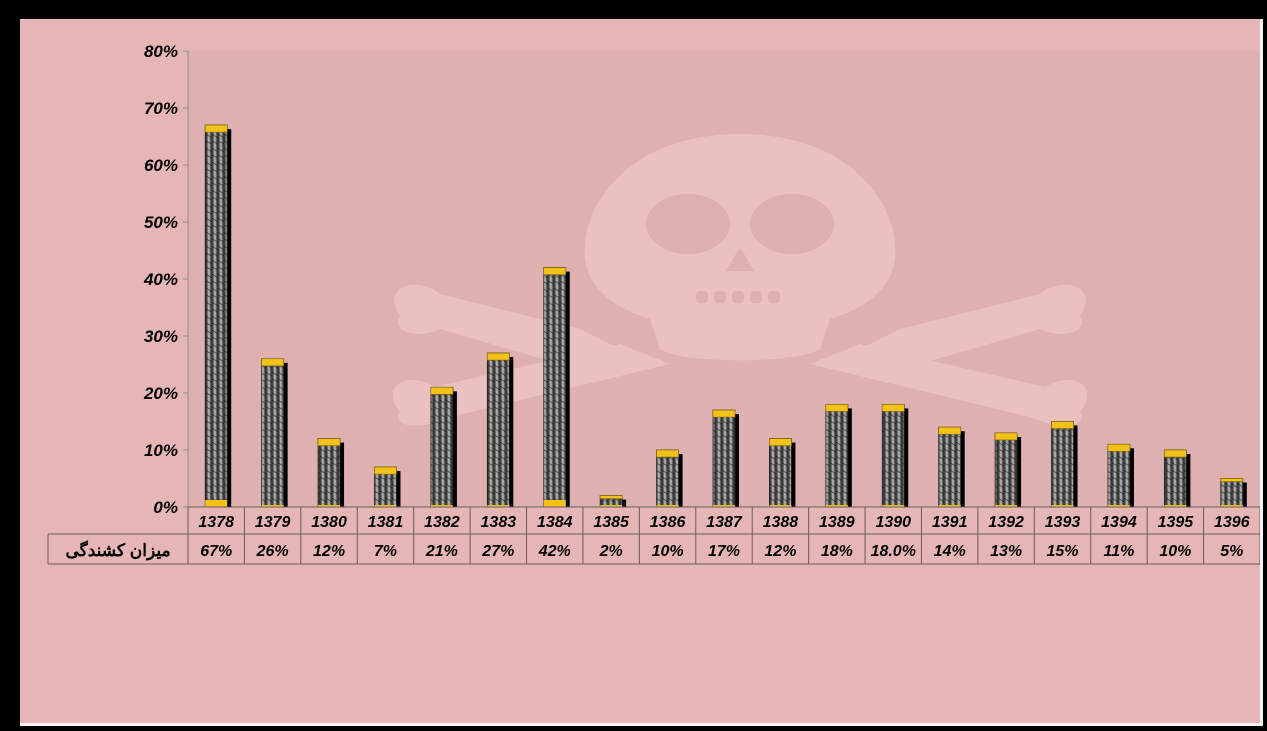 Image resolution: width=1267 pixels, height=731 pixels. Describe the element at coordinates (273, 522) in the screenshot. I see `x-category-label: 1379` at that location.